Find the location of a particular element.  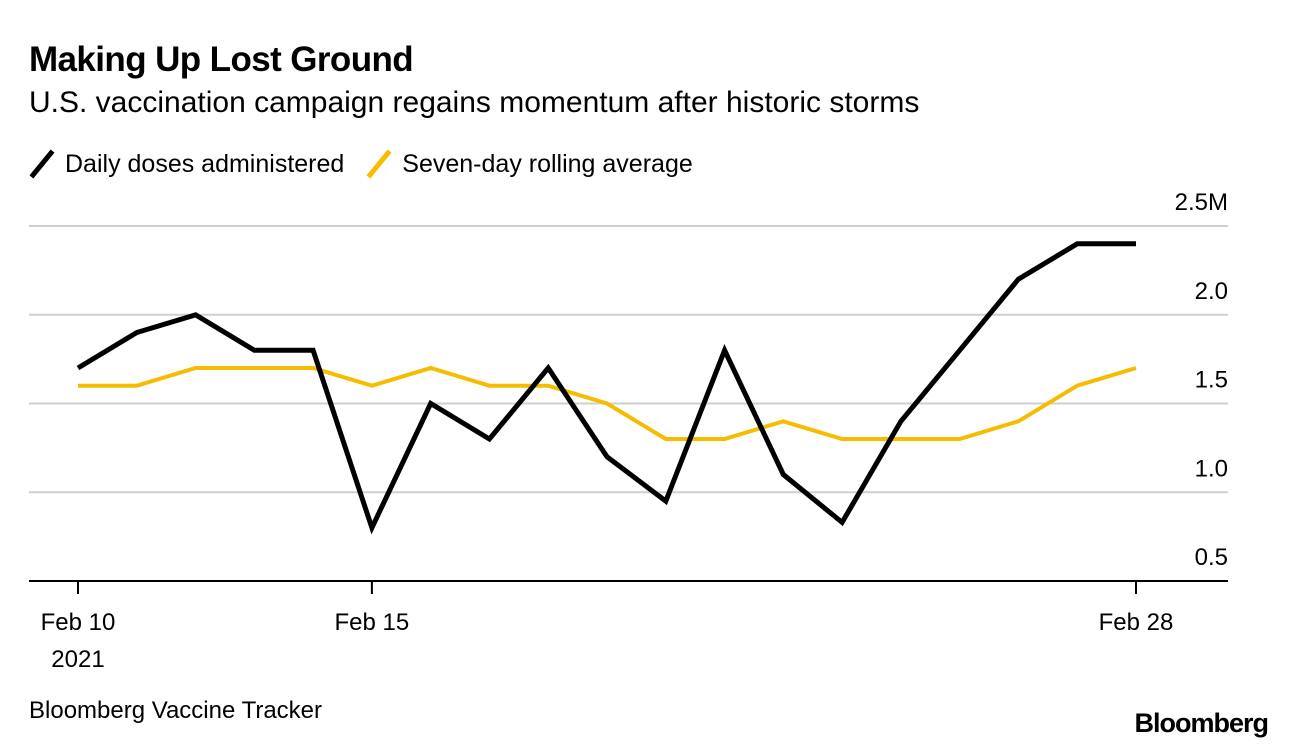

chart-title: Making Up Lost Ground is located at coordinates (221, 59).